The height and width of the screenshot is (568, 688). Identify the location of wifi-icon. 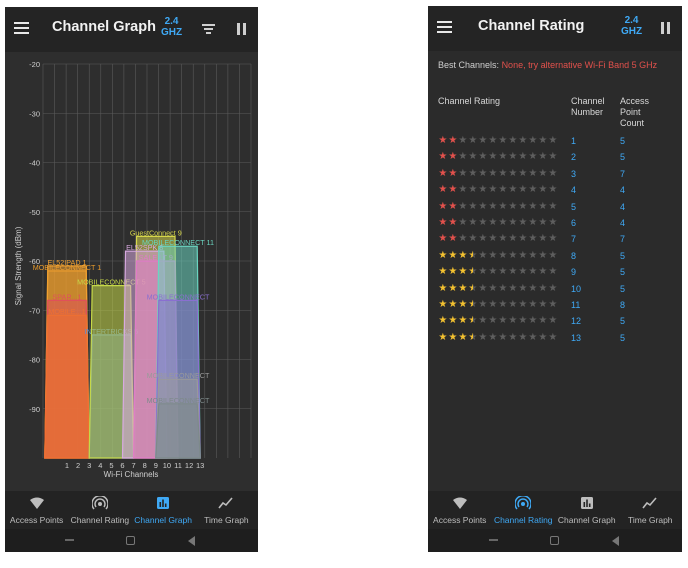
(460, 503).